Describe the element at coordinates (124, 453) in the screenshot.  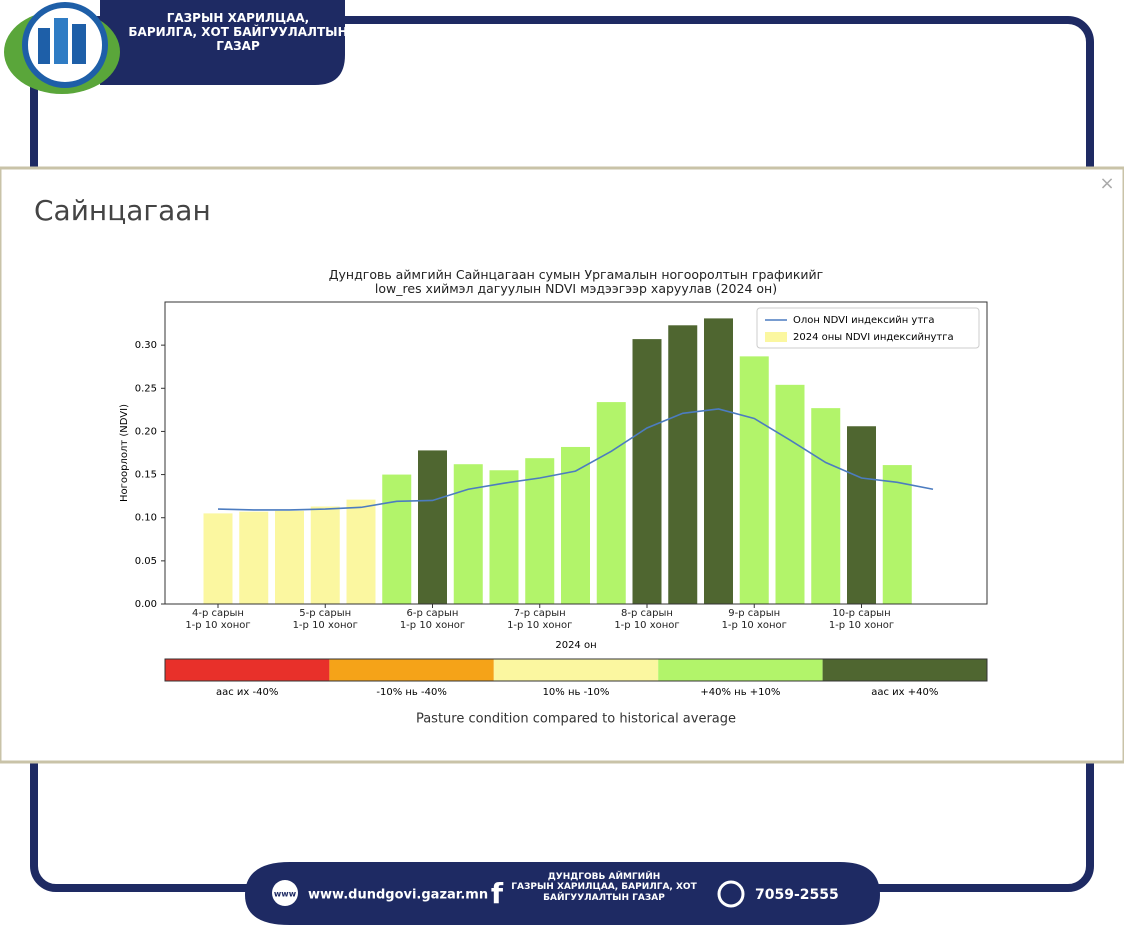
I see `y-axis-label: Ногоорлолт (NDVI)` at that location.